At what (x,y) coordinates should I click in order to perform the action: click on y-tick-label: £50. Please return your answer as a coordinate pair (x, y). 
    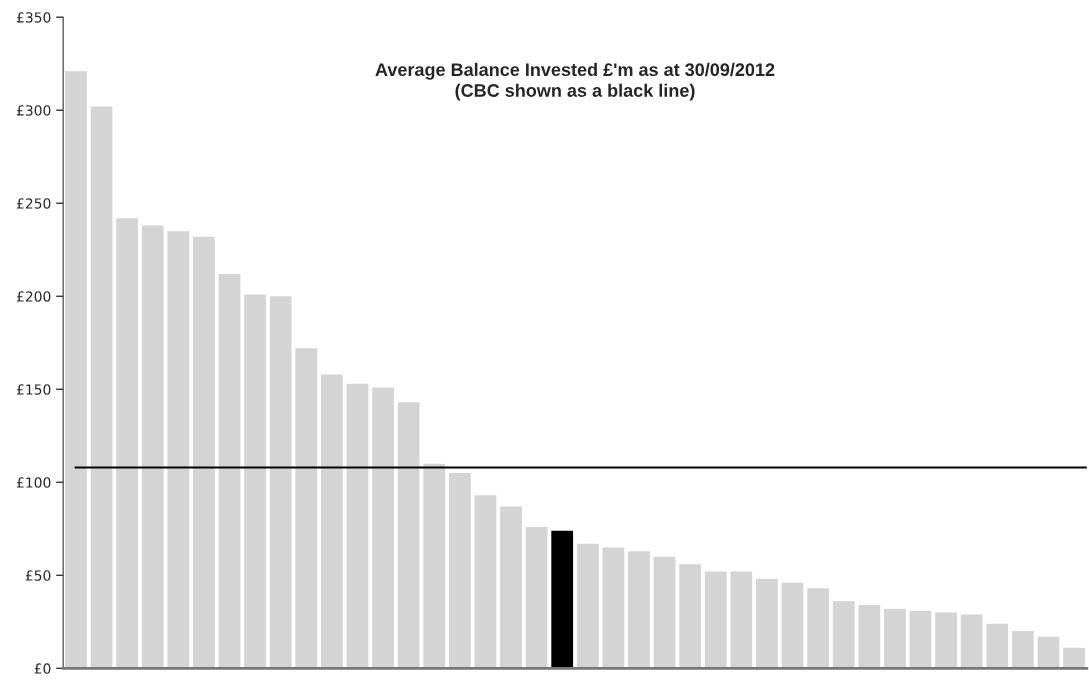
    Looking at the image, I should click on (38, 575).